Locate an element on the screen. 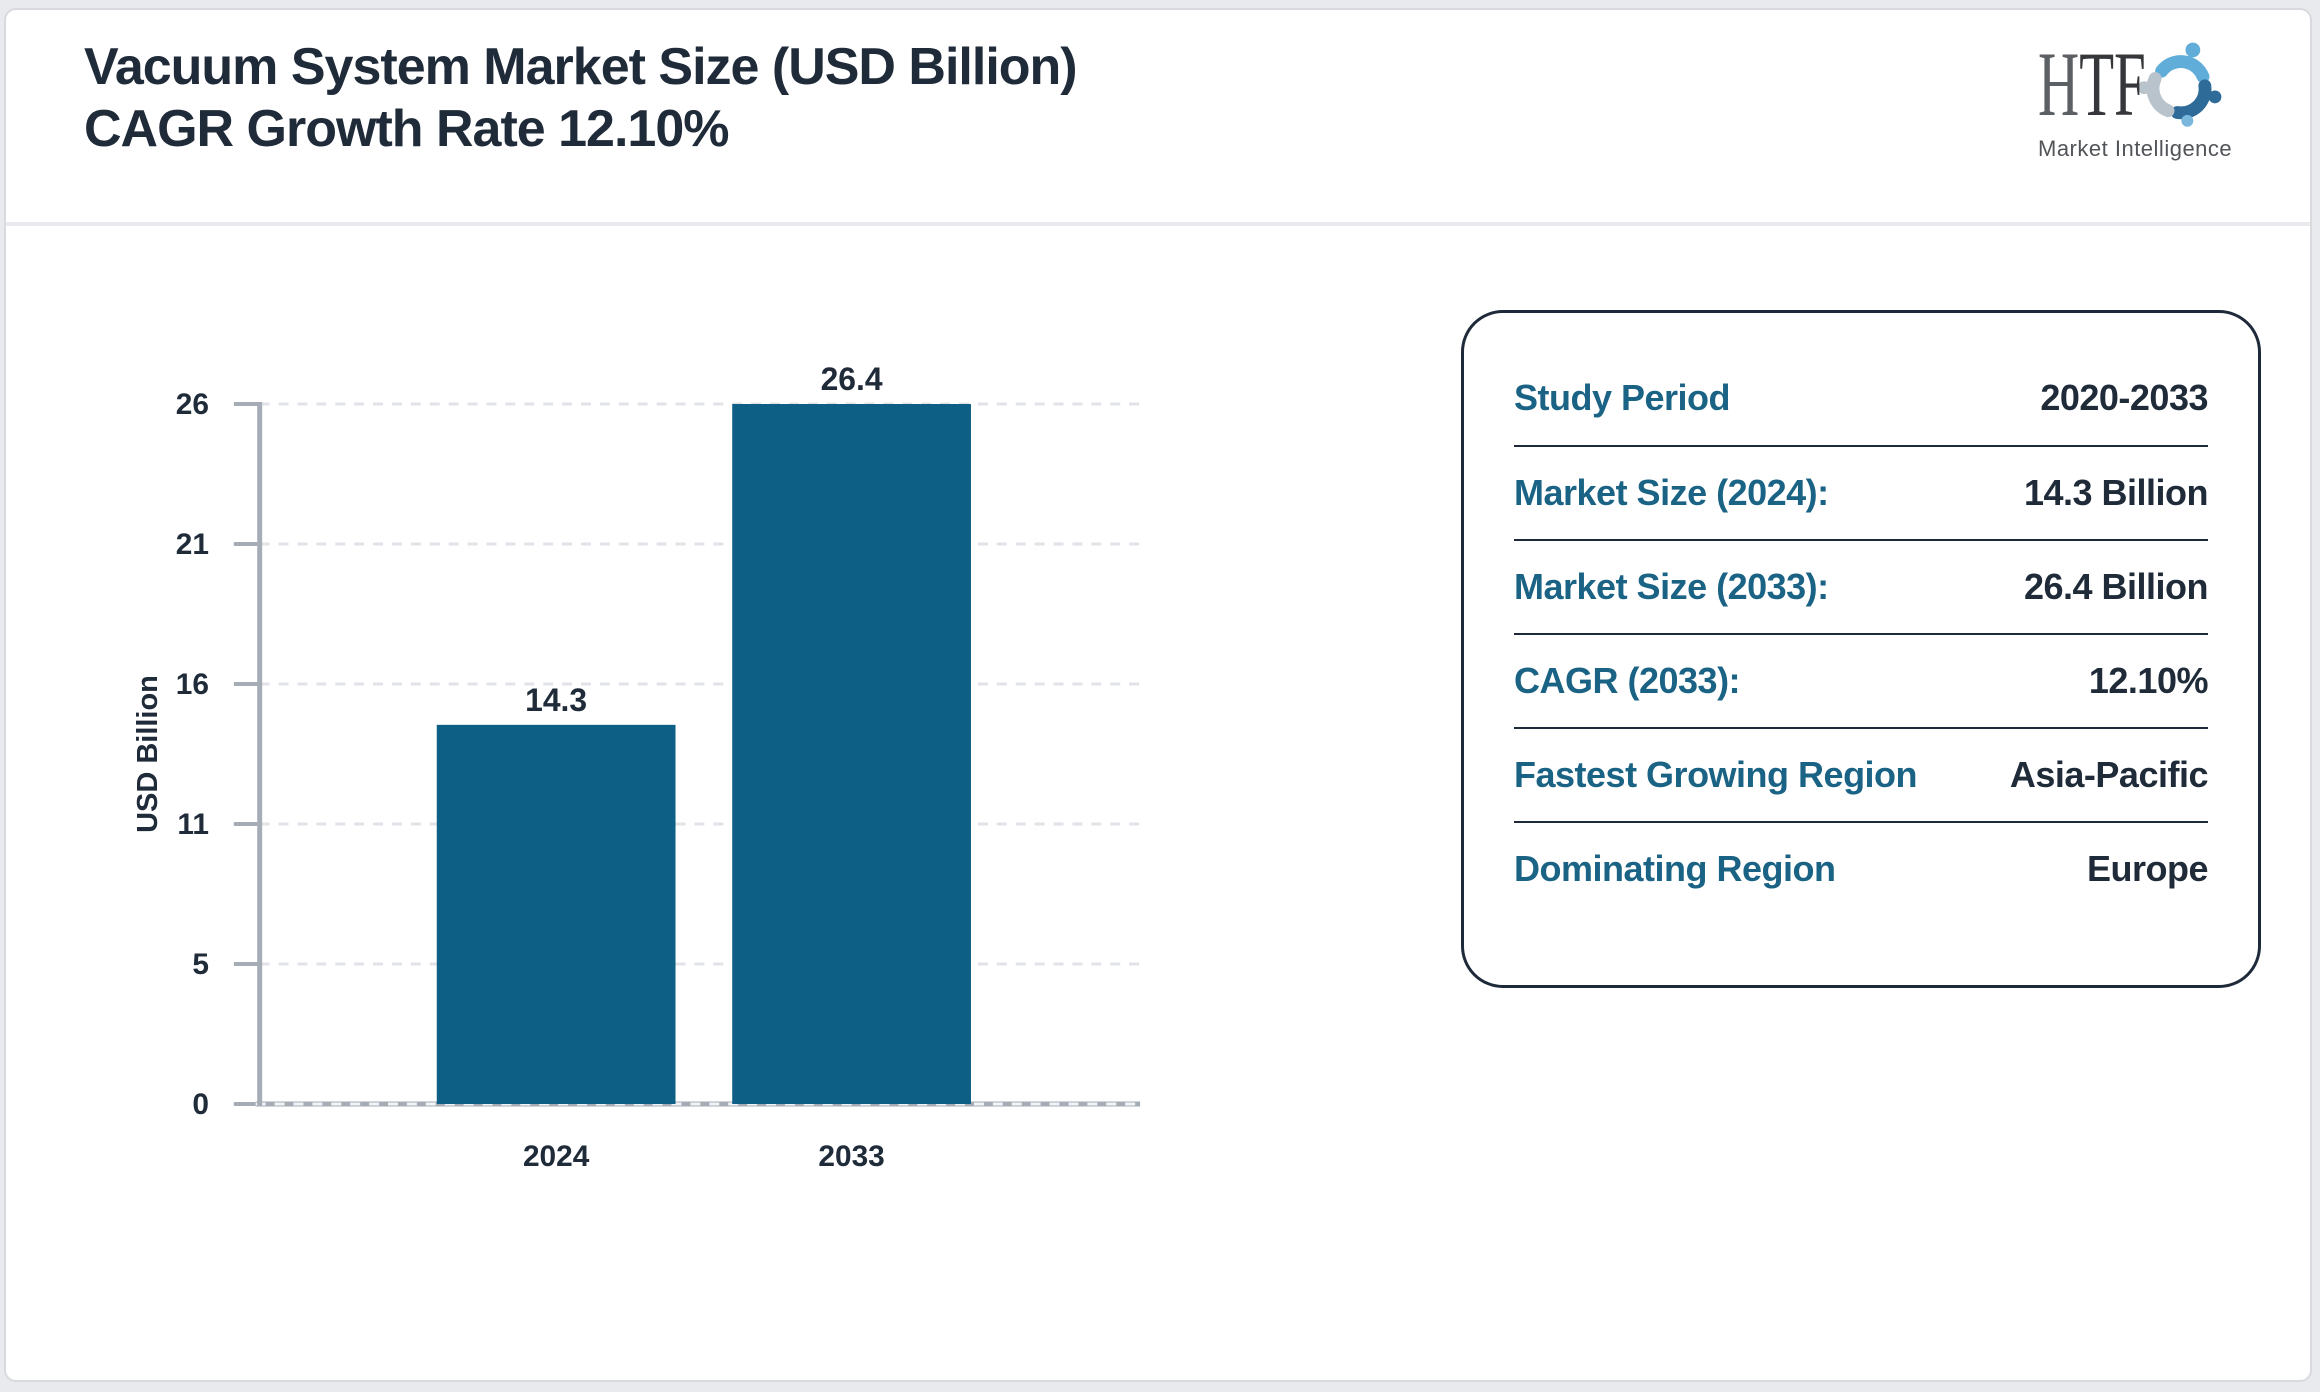 The height and width of the screenshot is (1392, 2320). info-row-cagr-2033: CAGR (2033): 12.10% is located at coordinates (1861, 680).